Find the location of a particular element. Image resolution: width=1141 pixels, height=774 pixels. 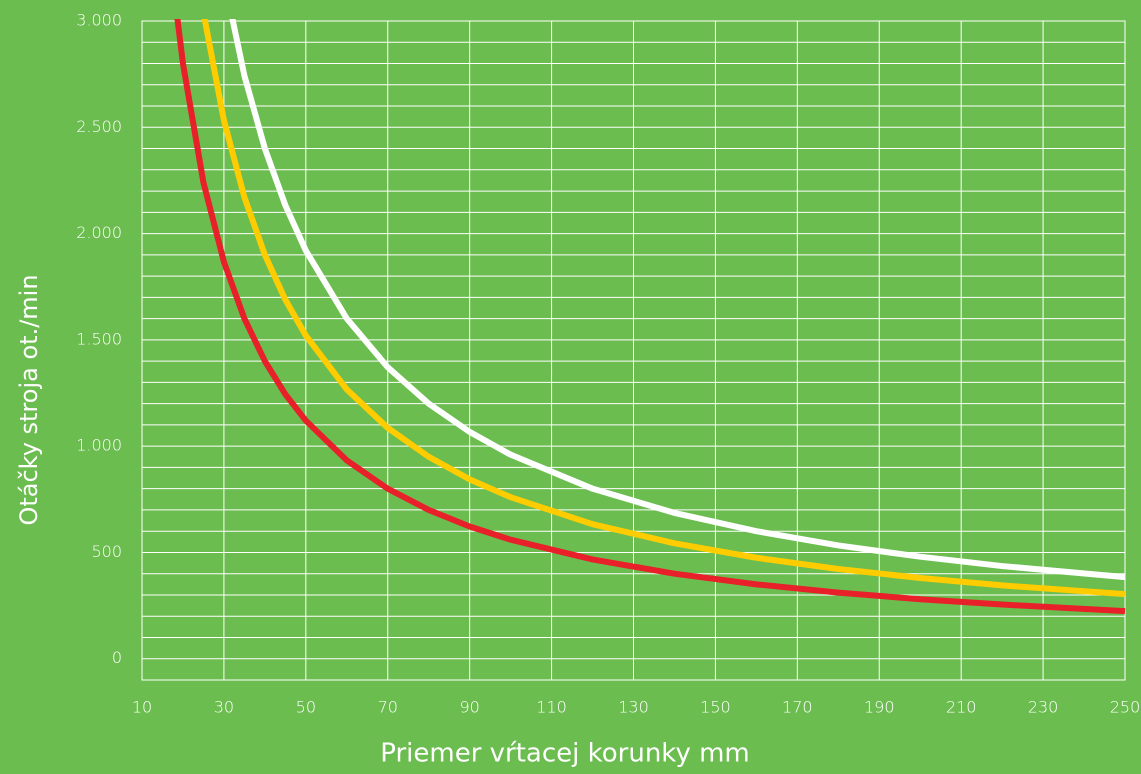

x-tick-label: 130 is located at coordinates (633, 707).